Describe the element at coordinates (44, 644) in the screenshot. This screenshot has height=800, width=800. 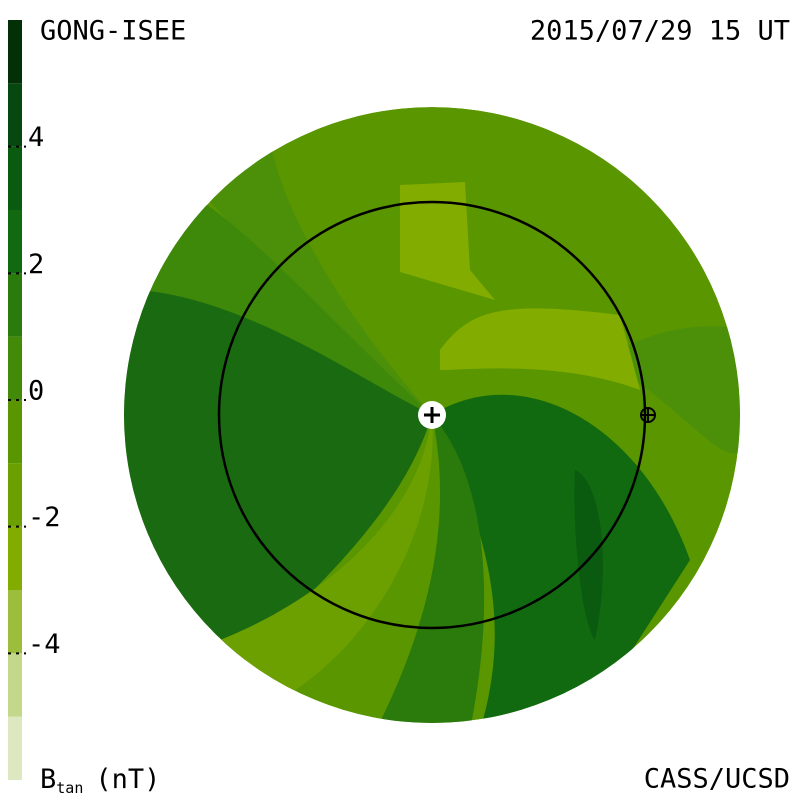
I see `y-tick-label: -4` at that location.